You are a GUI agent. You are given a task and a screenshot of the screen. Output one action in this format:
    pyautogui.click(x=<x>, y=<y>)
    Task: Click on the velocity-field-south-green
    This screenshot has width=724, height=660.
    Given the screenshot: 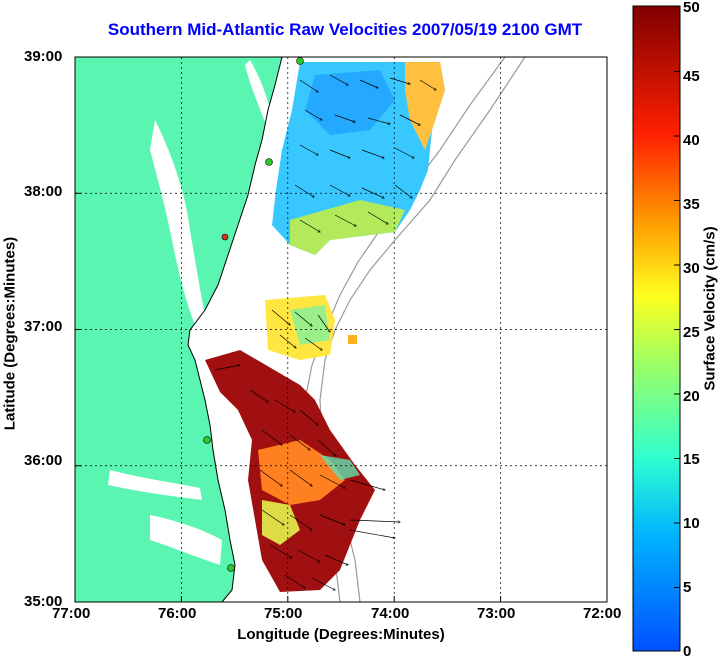 What is the action you would take?
    pyautogui.click(x=340, y=467)
    